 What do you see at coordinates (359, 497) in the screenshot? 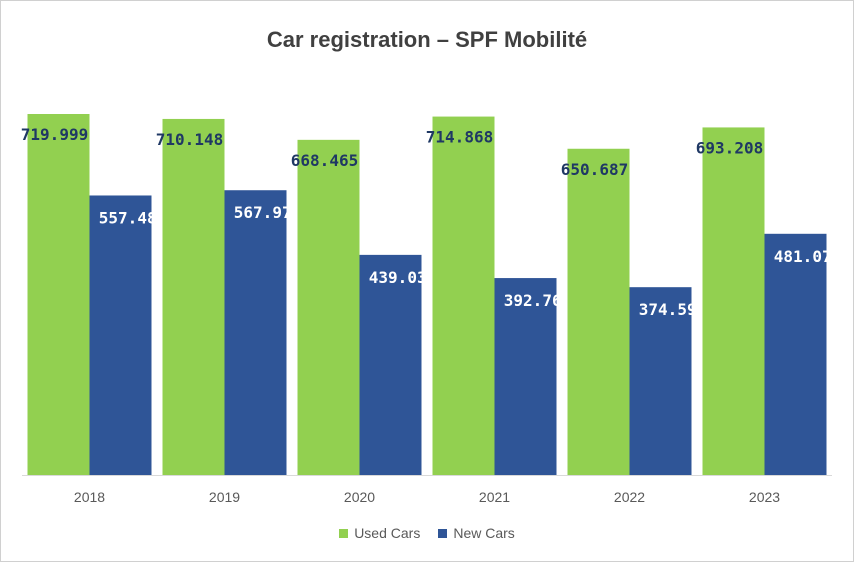
I see `x-tick-label-2020: 2020` at bounding box center [359, 497].